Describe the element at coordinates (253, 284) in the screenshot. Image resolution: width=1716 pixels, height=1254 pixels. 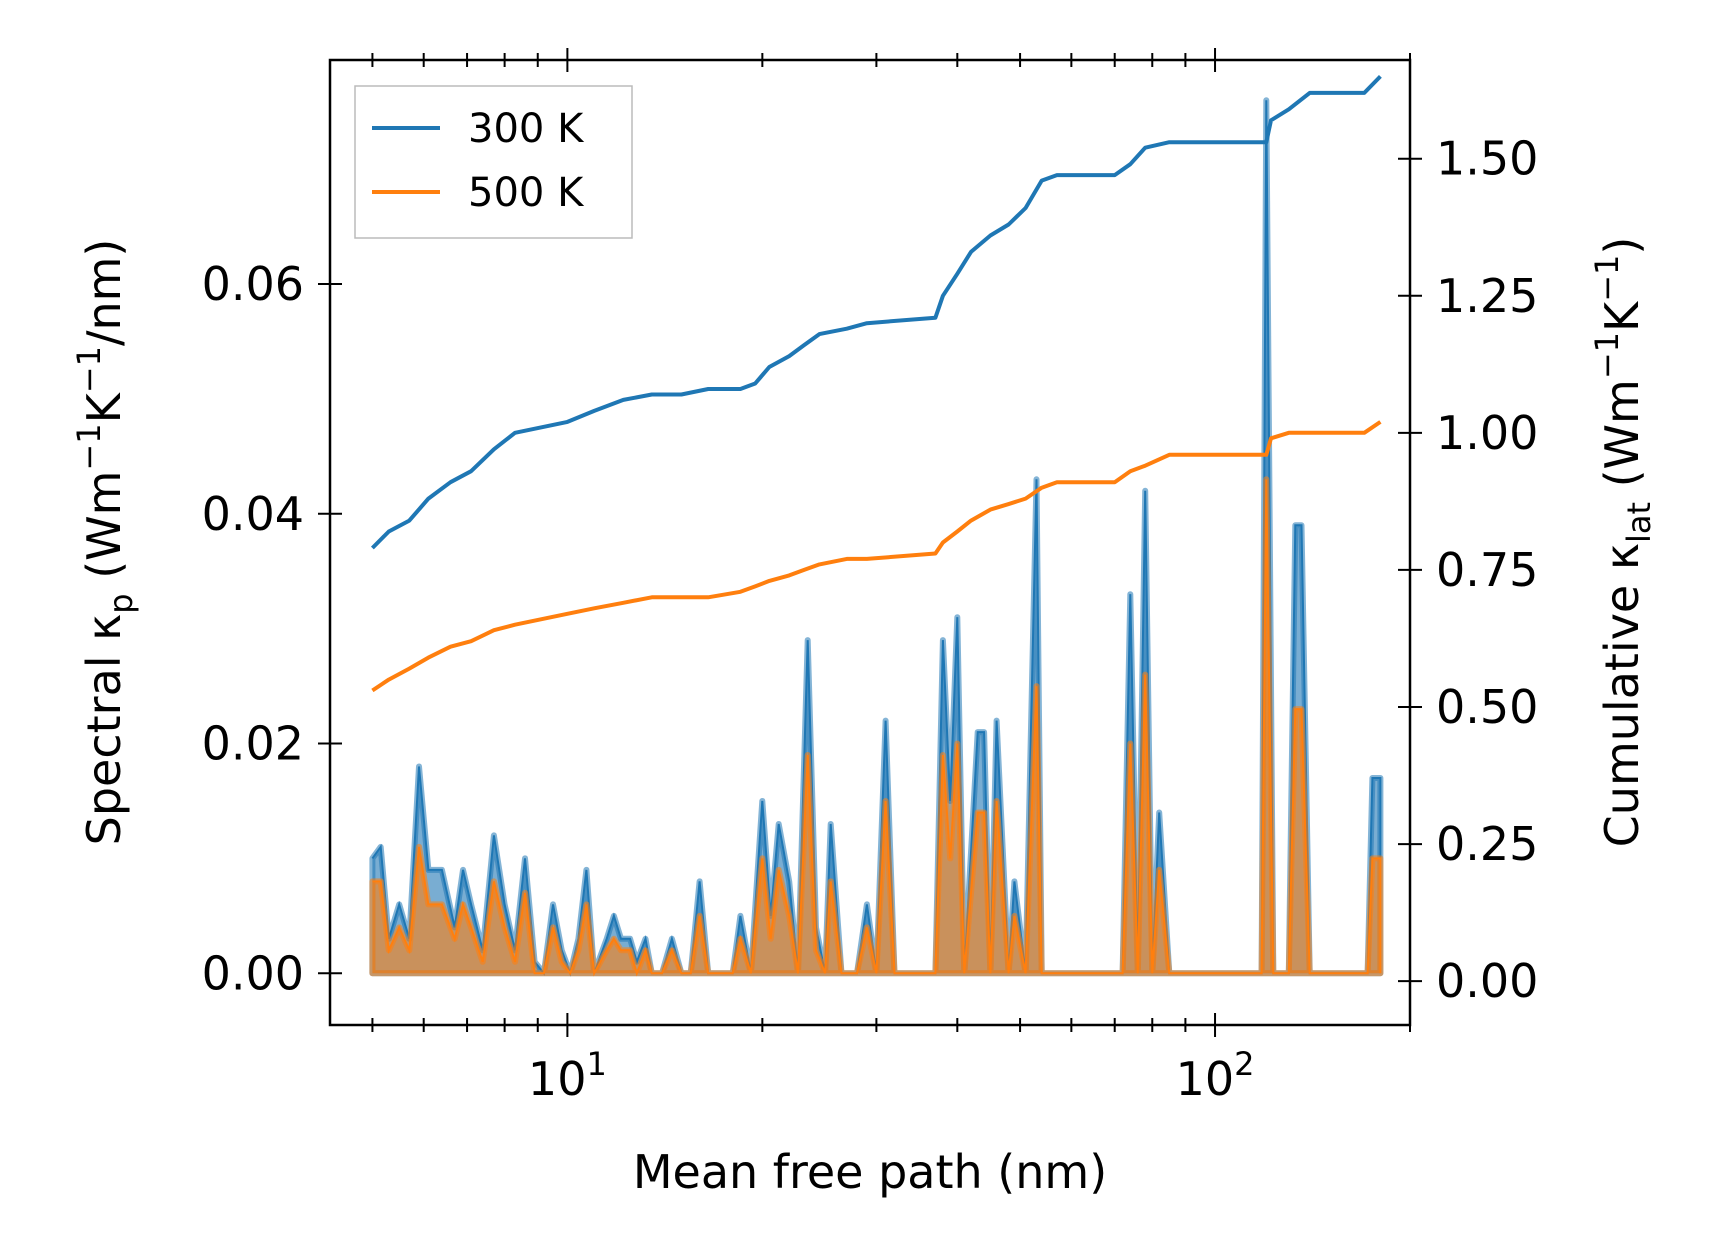
I see `left-y-tick-label: 0.06` at that location.